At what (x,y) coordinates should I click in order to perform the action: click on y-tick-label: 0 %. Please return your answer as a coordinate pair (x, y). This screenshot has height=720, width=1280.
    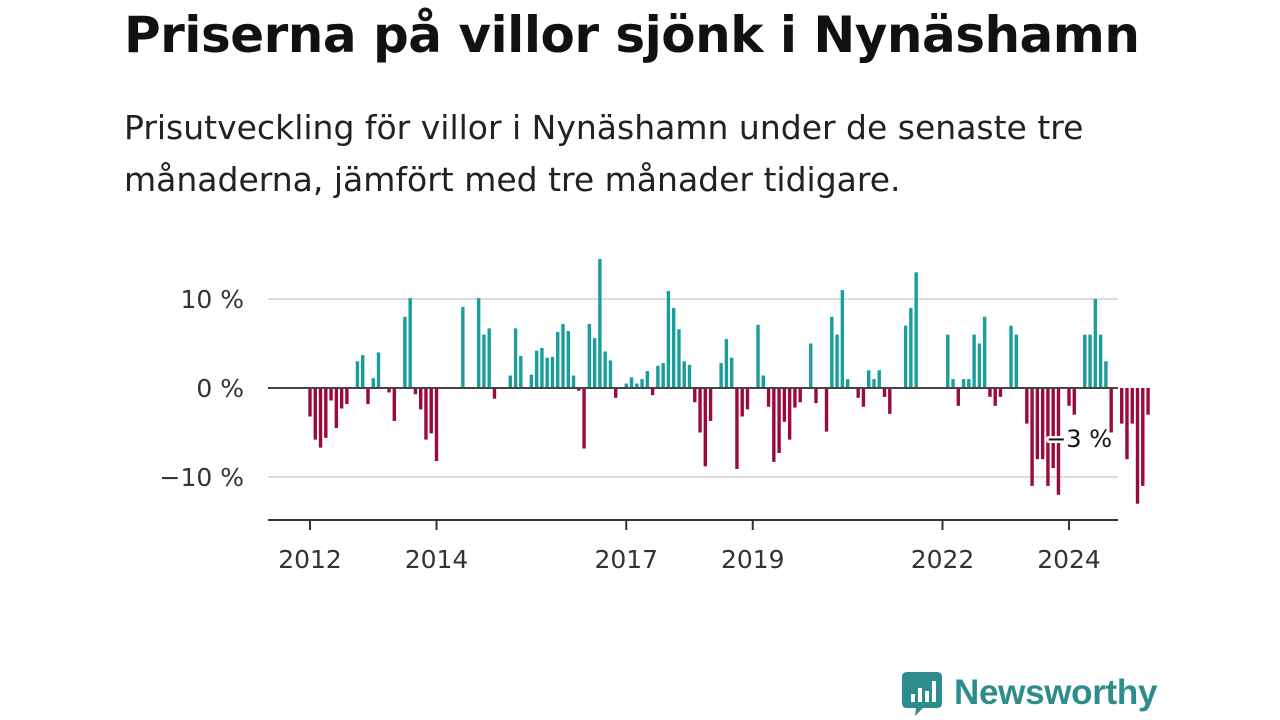
    Looking at the image, I should click on (220, 388).